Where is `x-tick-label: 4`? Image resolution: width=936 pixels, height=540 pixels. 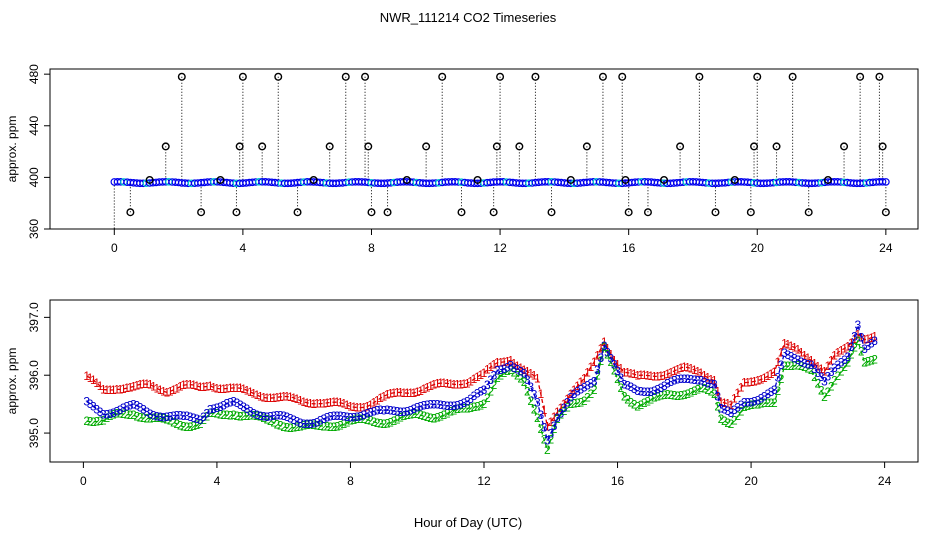
x-tick-label: 4 is located at coordinates (217, 481).